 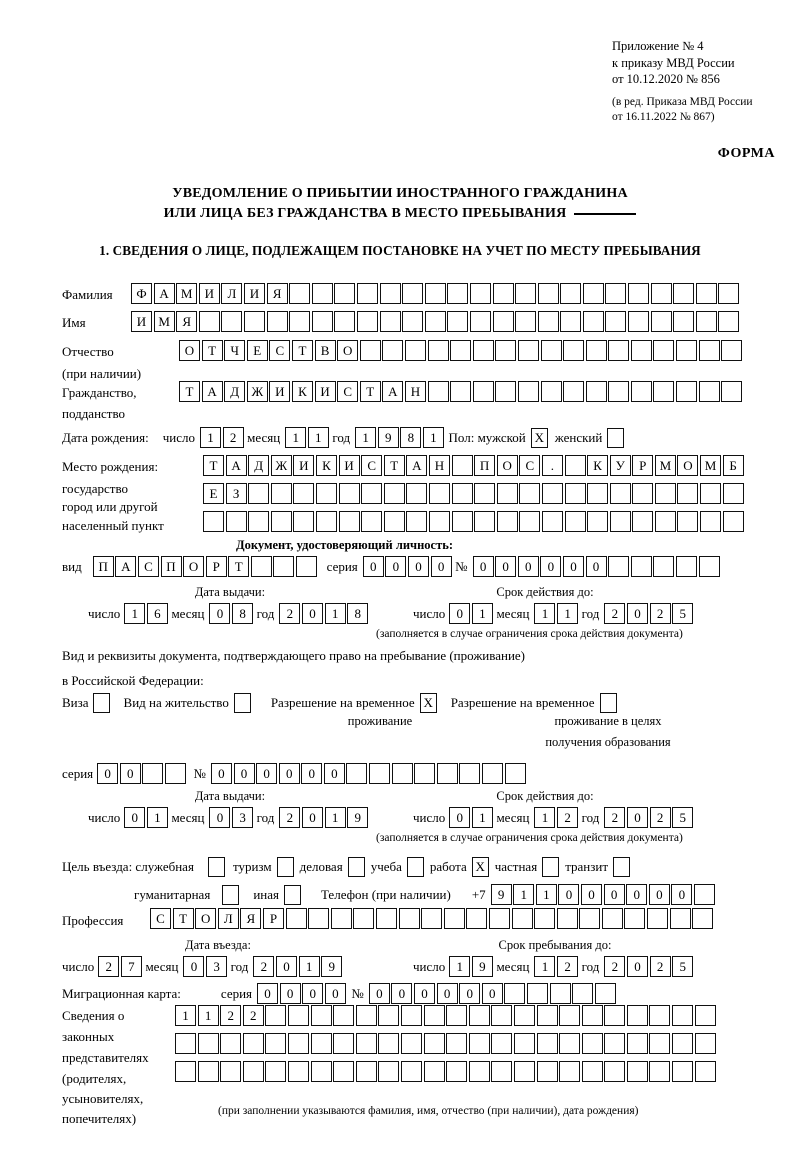 What do you see at coordinates (160, 918) in the screenshot?
I see `char-cell: С` at bounding box center [160, 918].